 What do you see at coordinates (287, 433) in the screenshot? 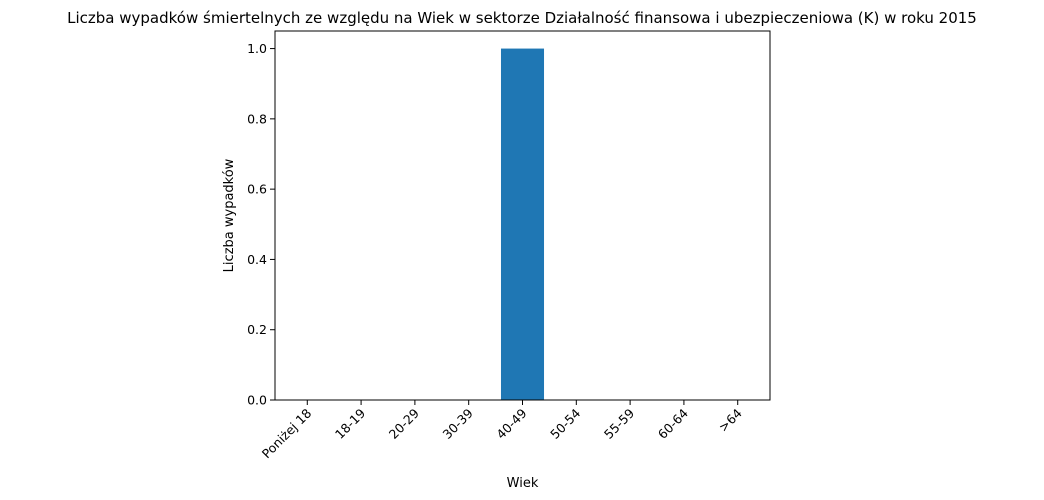
I see `x-tick-label: Poniżej 18` at bounding box center [287, 433].